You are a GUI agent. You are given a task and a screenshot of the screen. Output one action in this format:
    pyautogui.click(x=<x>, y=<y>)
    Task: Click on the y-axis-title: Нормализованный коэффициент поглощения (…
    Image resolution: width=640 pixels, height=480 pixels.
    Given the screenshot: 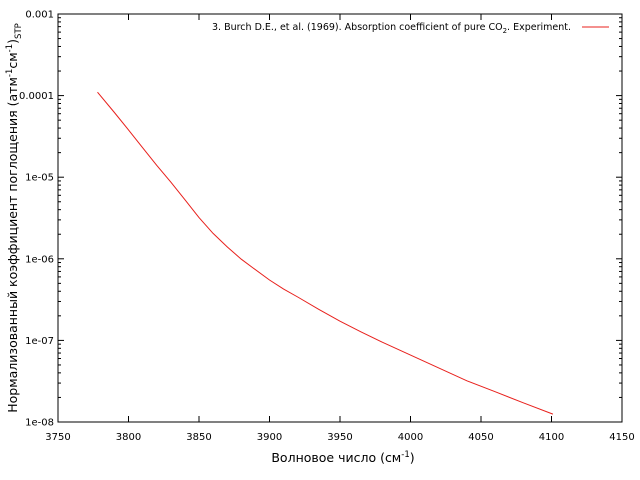 What is the action you would take?
    pyautogui.click(x=14, y=218)
    